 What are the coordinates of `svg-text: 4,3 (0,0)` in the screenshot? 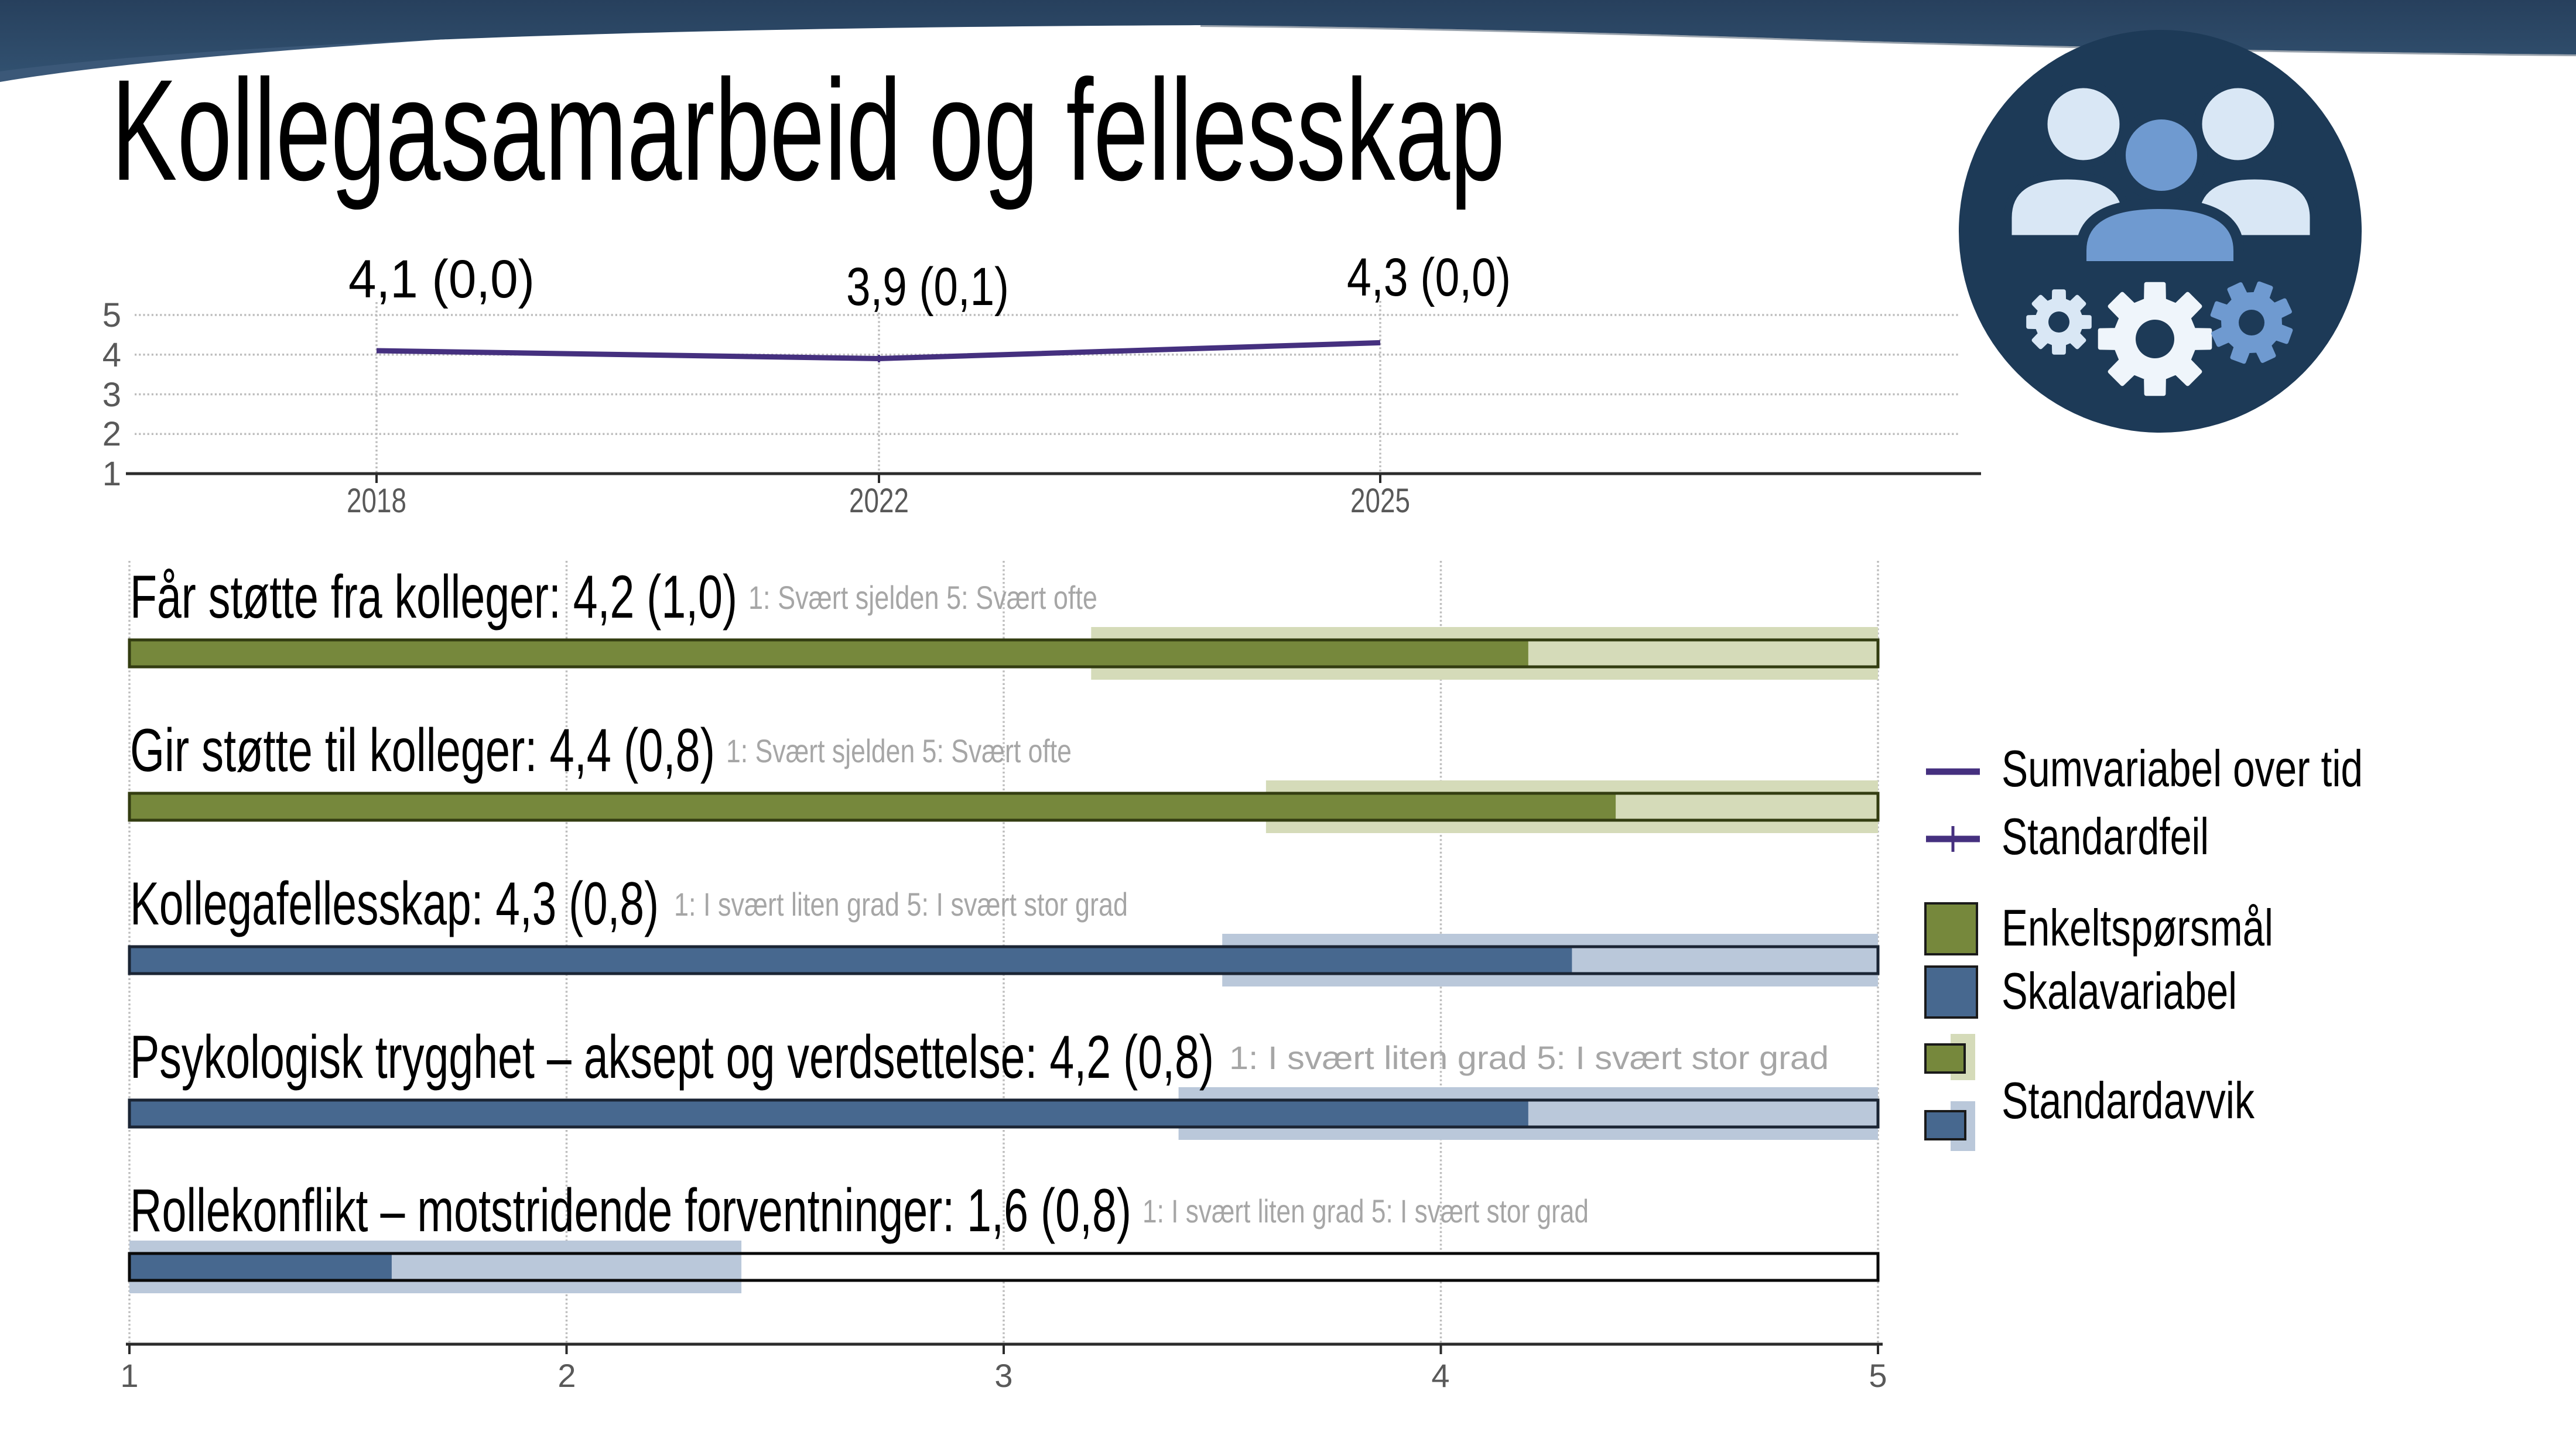 It's located at (1429, 277).